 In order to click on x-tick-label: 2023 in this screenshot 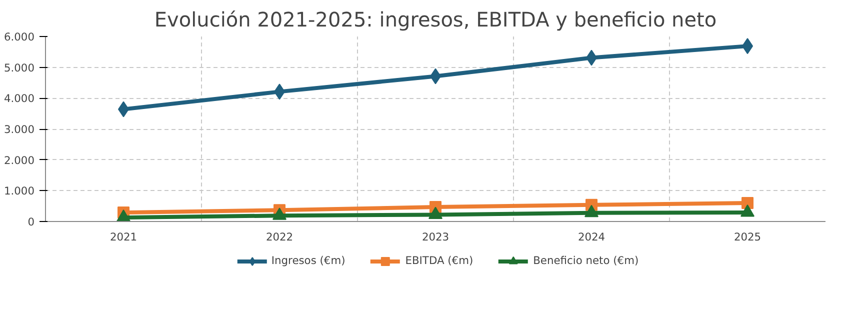, I will do `click(436, 237)`.